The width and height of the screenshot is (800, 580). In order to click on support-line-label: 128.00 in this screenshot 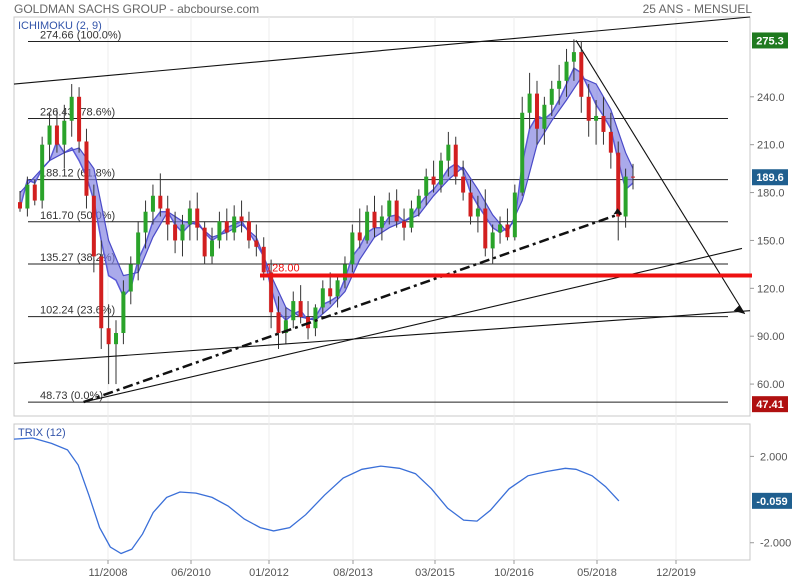, I will do `click(283, 269)`.